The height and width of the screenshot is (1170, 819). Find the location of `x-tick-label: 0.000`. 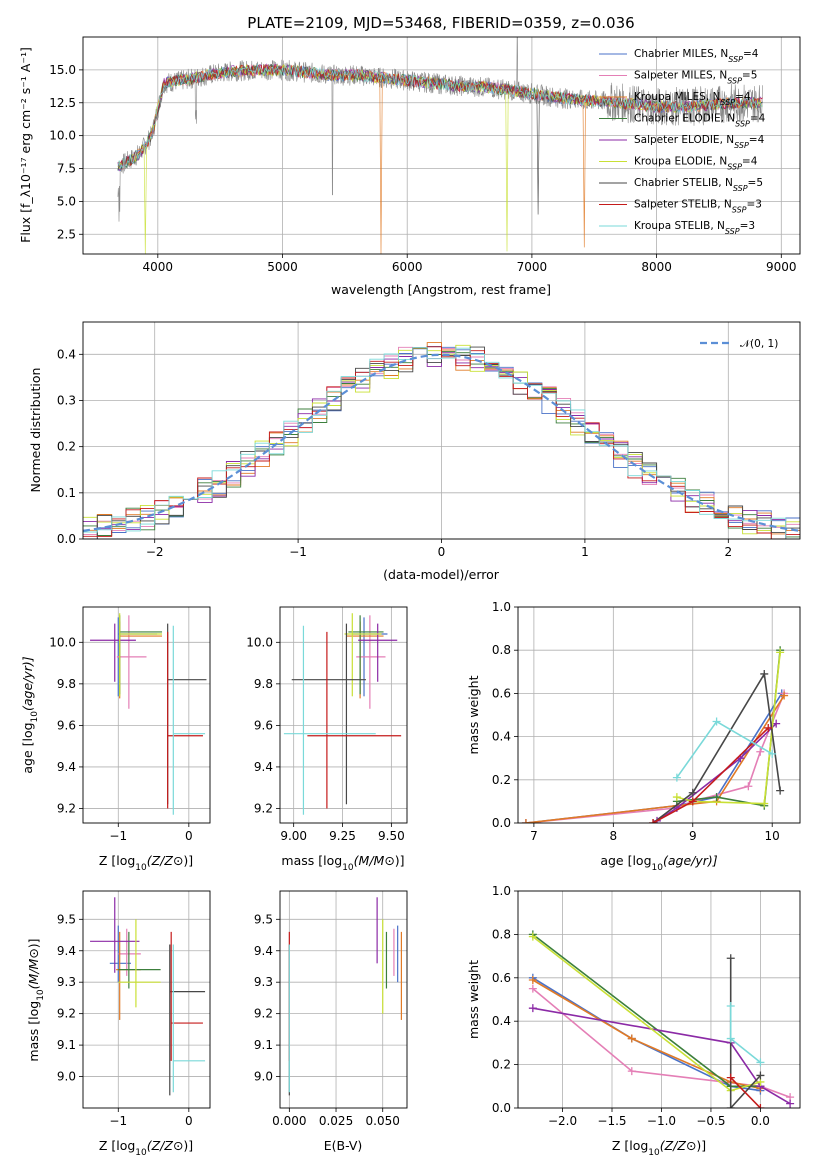

x-tick-label: 0.000 is located at coordinates (289, 1121).